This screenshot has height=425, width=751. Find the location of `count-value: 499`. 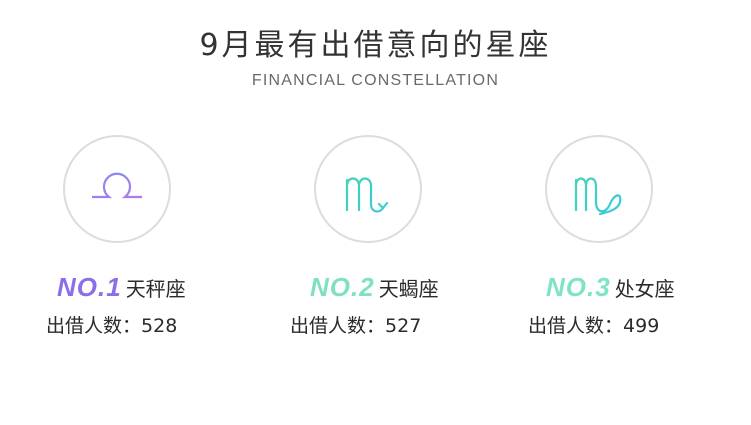

count-value: 499 is located at coordinates (641, 326).